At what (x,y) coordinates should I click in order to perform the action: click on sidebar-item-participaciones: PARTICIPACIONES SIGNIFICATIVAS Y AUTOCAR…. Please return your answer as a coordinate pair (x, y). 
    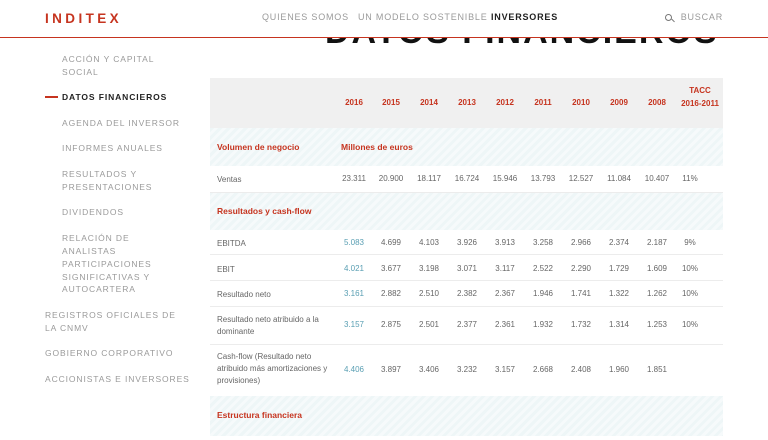
    Looking at the image, I should click on (107, 276).